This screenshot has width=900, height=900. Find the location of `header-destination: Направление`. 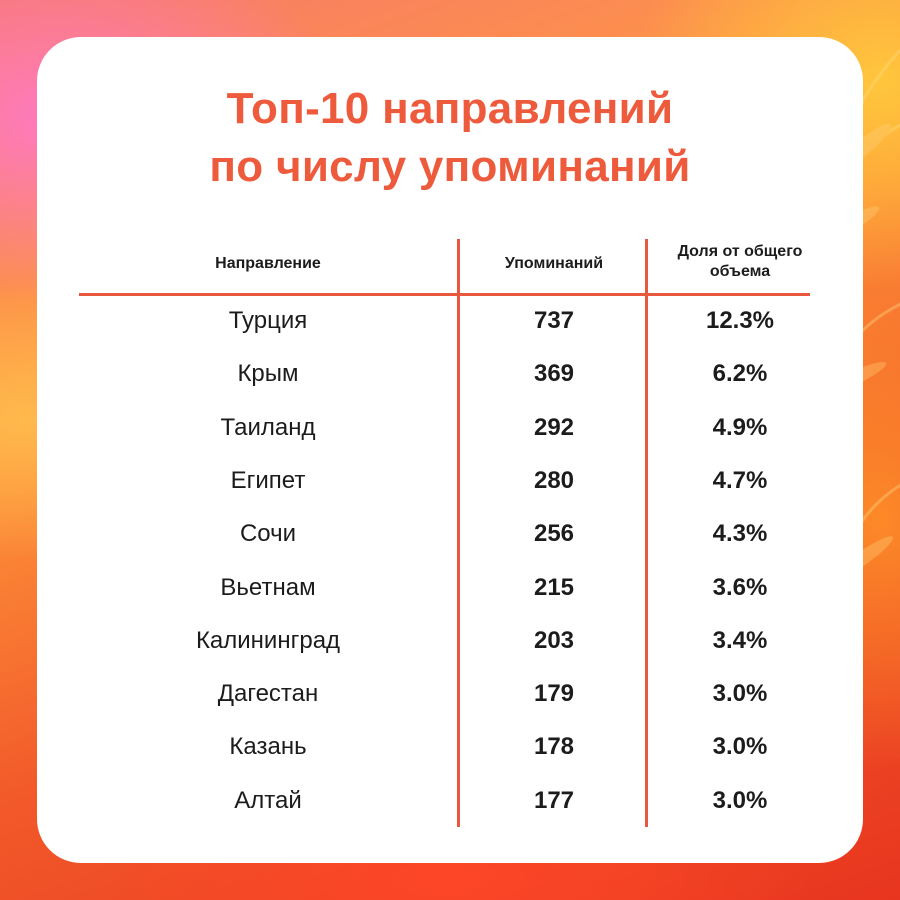

header-destination: Направление is located at coordinates (268, 263).